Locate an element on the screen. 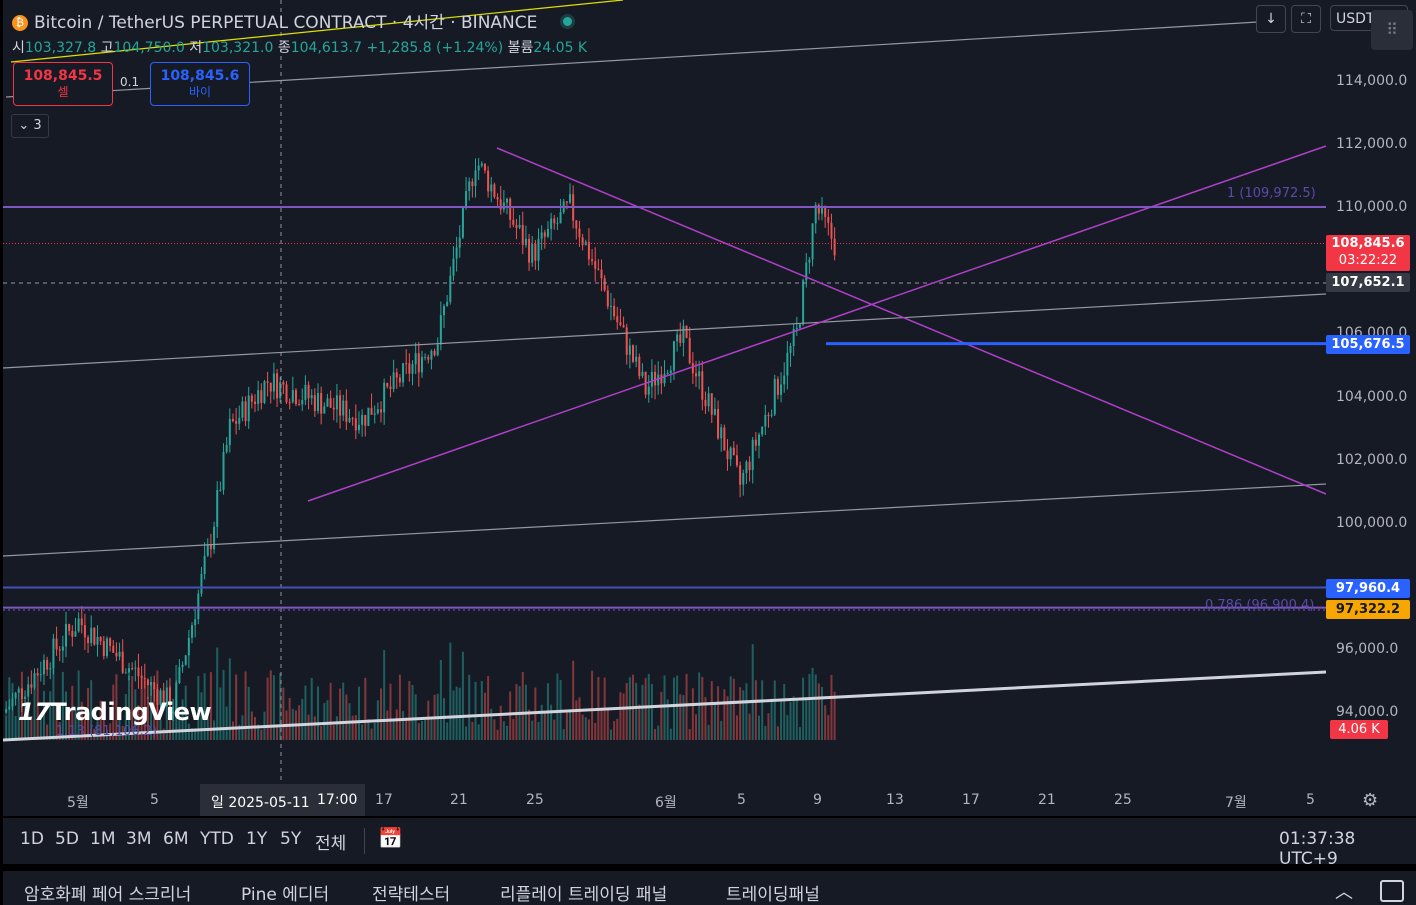  fullscreen-button: ⛶ is located at coordinates (1306, 19).